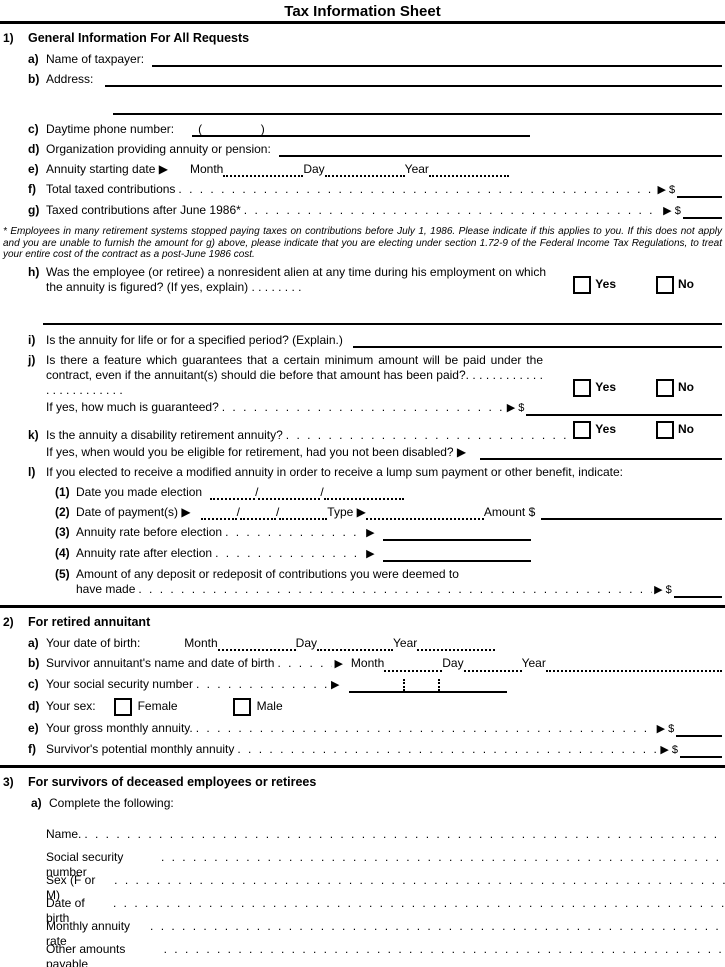 The width and height of the screenshot is (725, 967). What do you see at coordinates (62, 552) in the screenshot?
I see `subitem-number: (4)` at bounding box center [62, 552].